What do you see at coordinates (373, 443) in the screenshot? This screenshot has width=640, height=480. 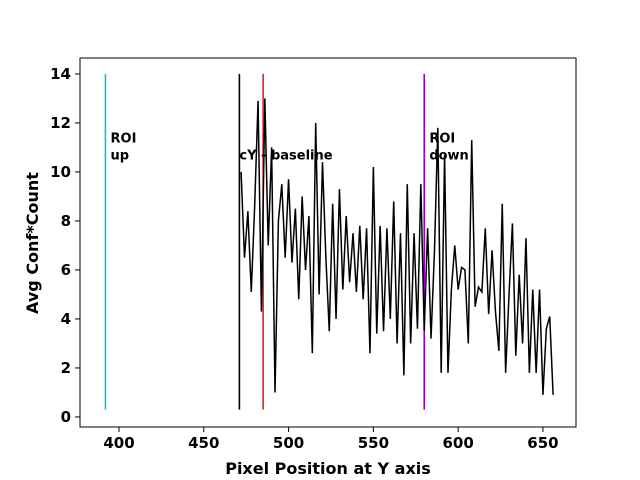 I see `x-tick-label: 550` at bounding box center [373, 443].